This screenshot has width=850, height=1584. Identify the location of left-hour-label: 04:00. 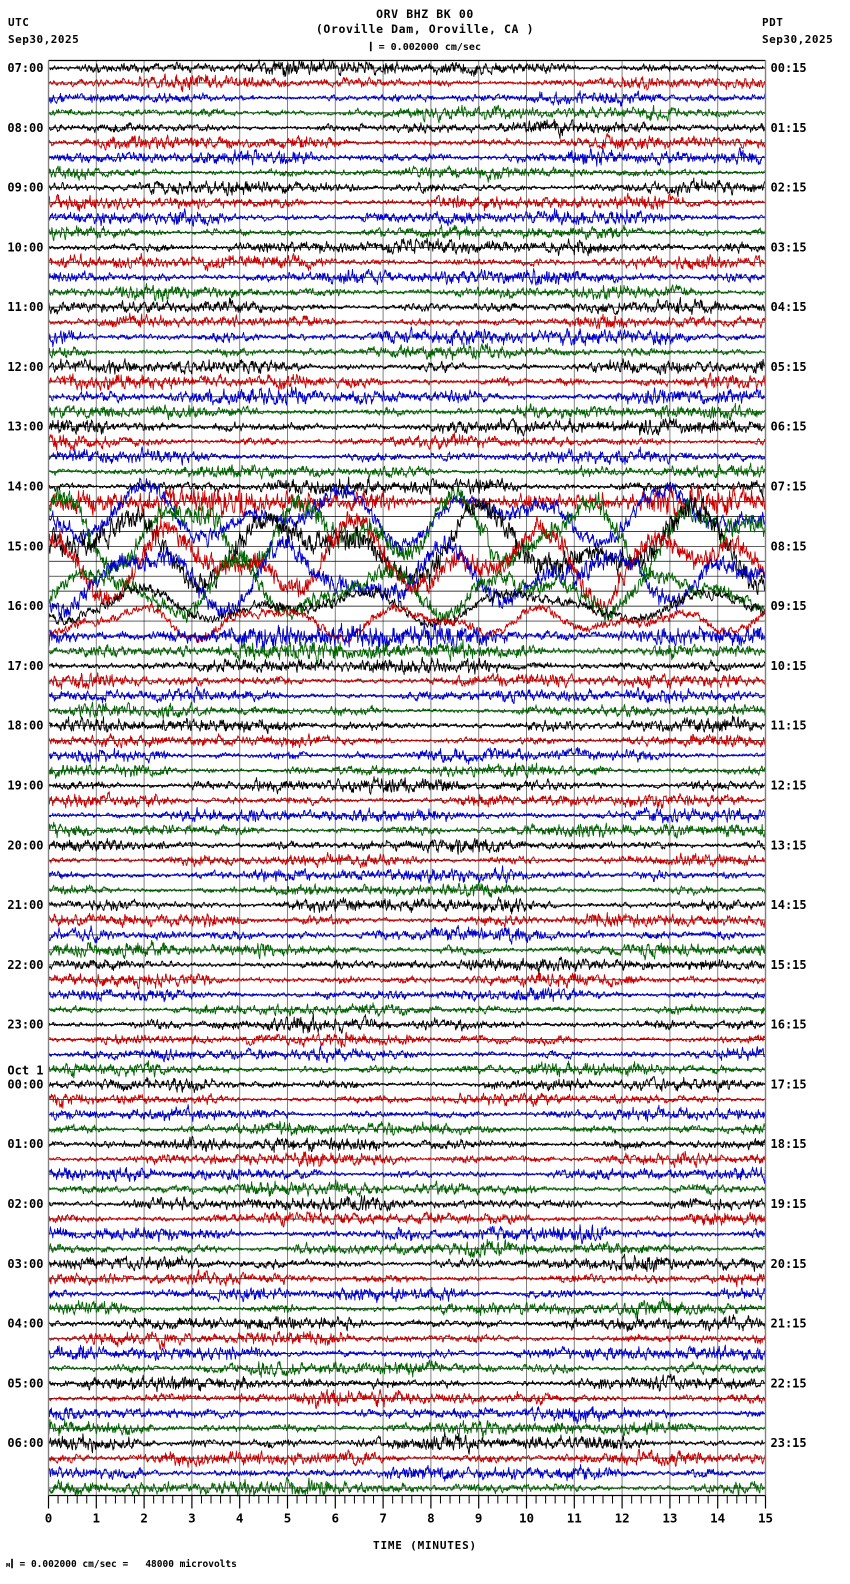
(25, 1324).